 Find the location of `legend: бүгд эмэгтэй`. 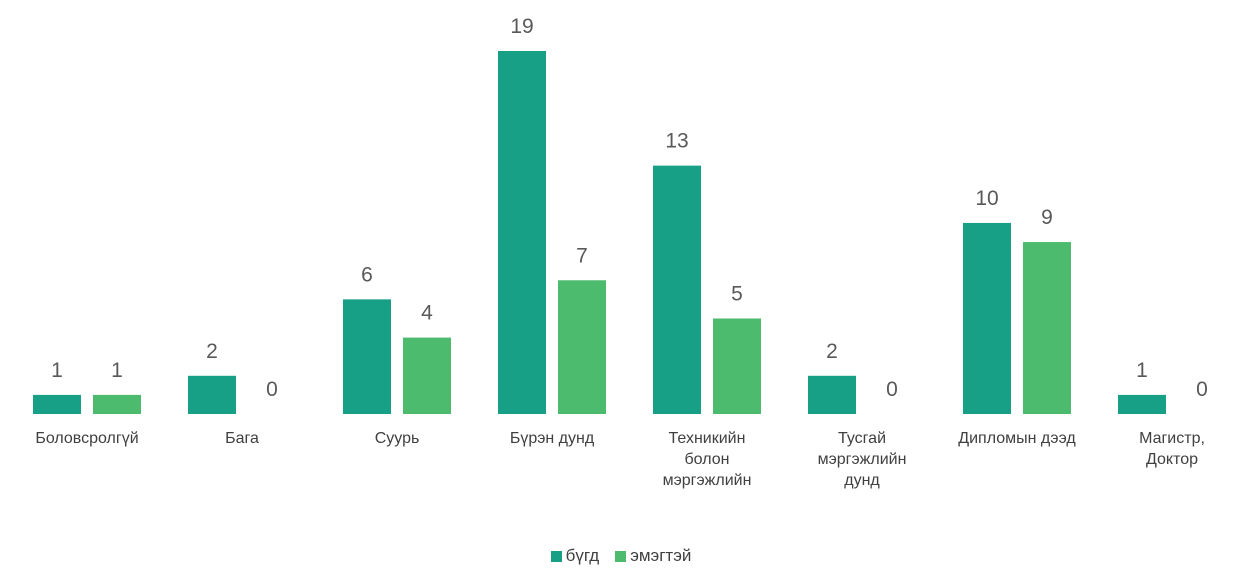

legend: бүгд эмэгтэй is located at coordinates (621, 556).